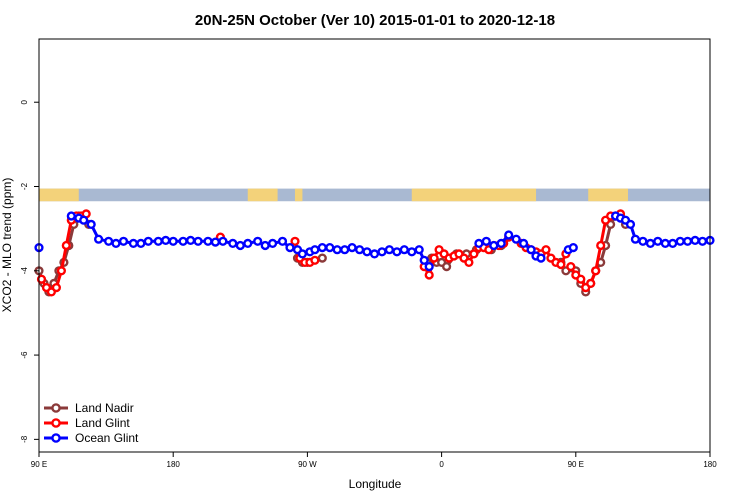 The image size is (750, 500). Describe the element at coordinates (24, 186) in the screenshot. I see `y-tick-label: -2` at that location.